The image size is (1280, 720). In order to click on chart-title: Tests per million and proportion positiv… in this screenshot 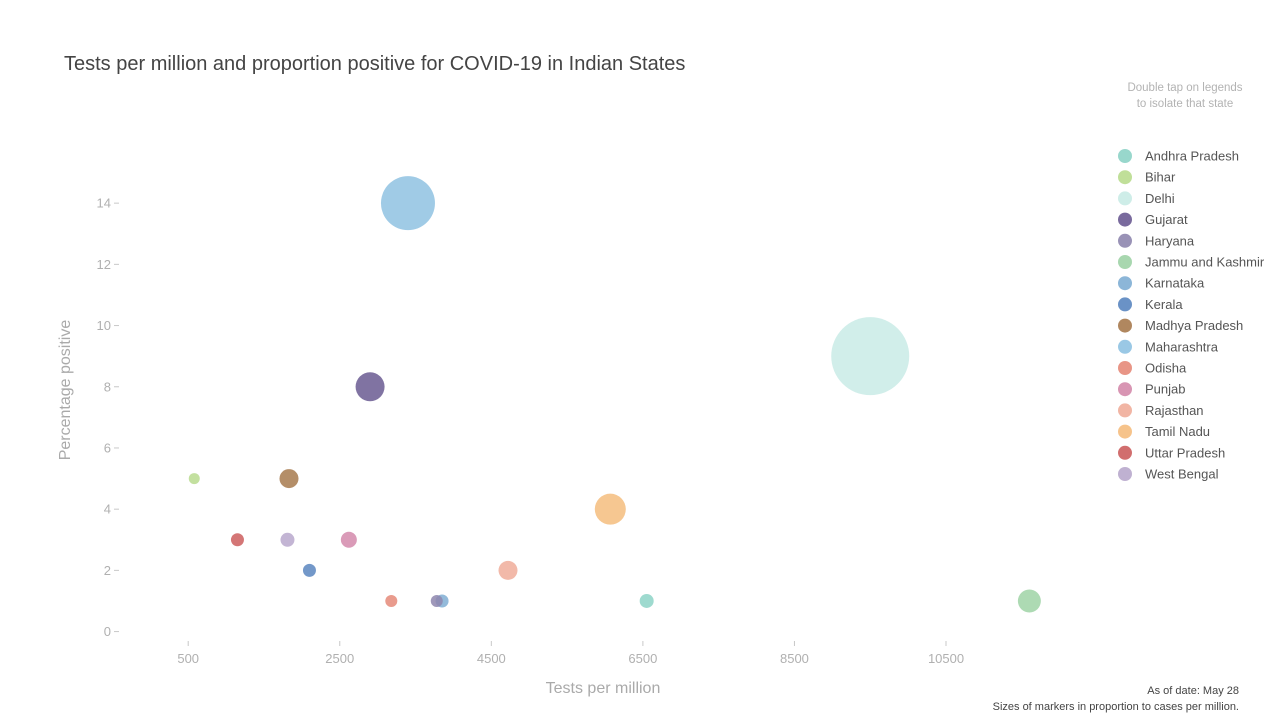, I will do `click(374, 64)`.